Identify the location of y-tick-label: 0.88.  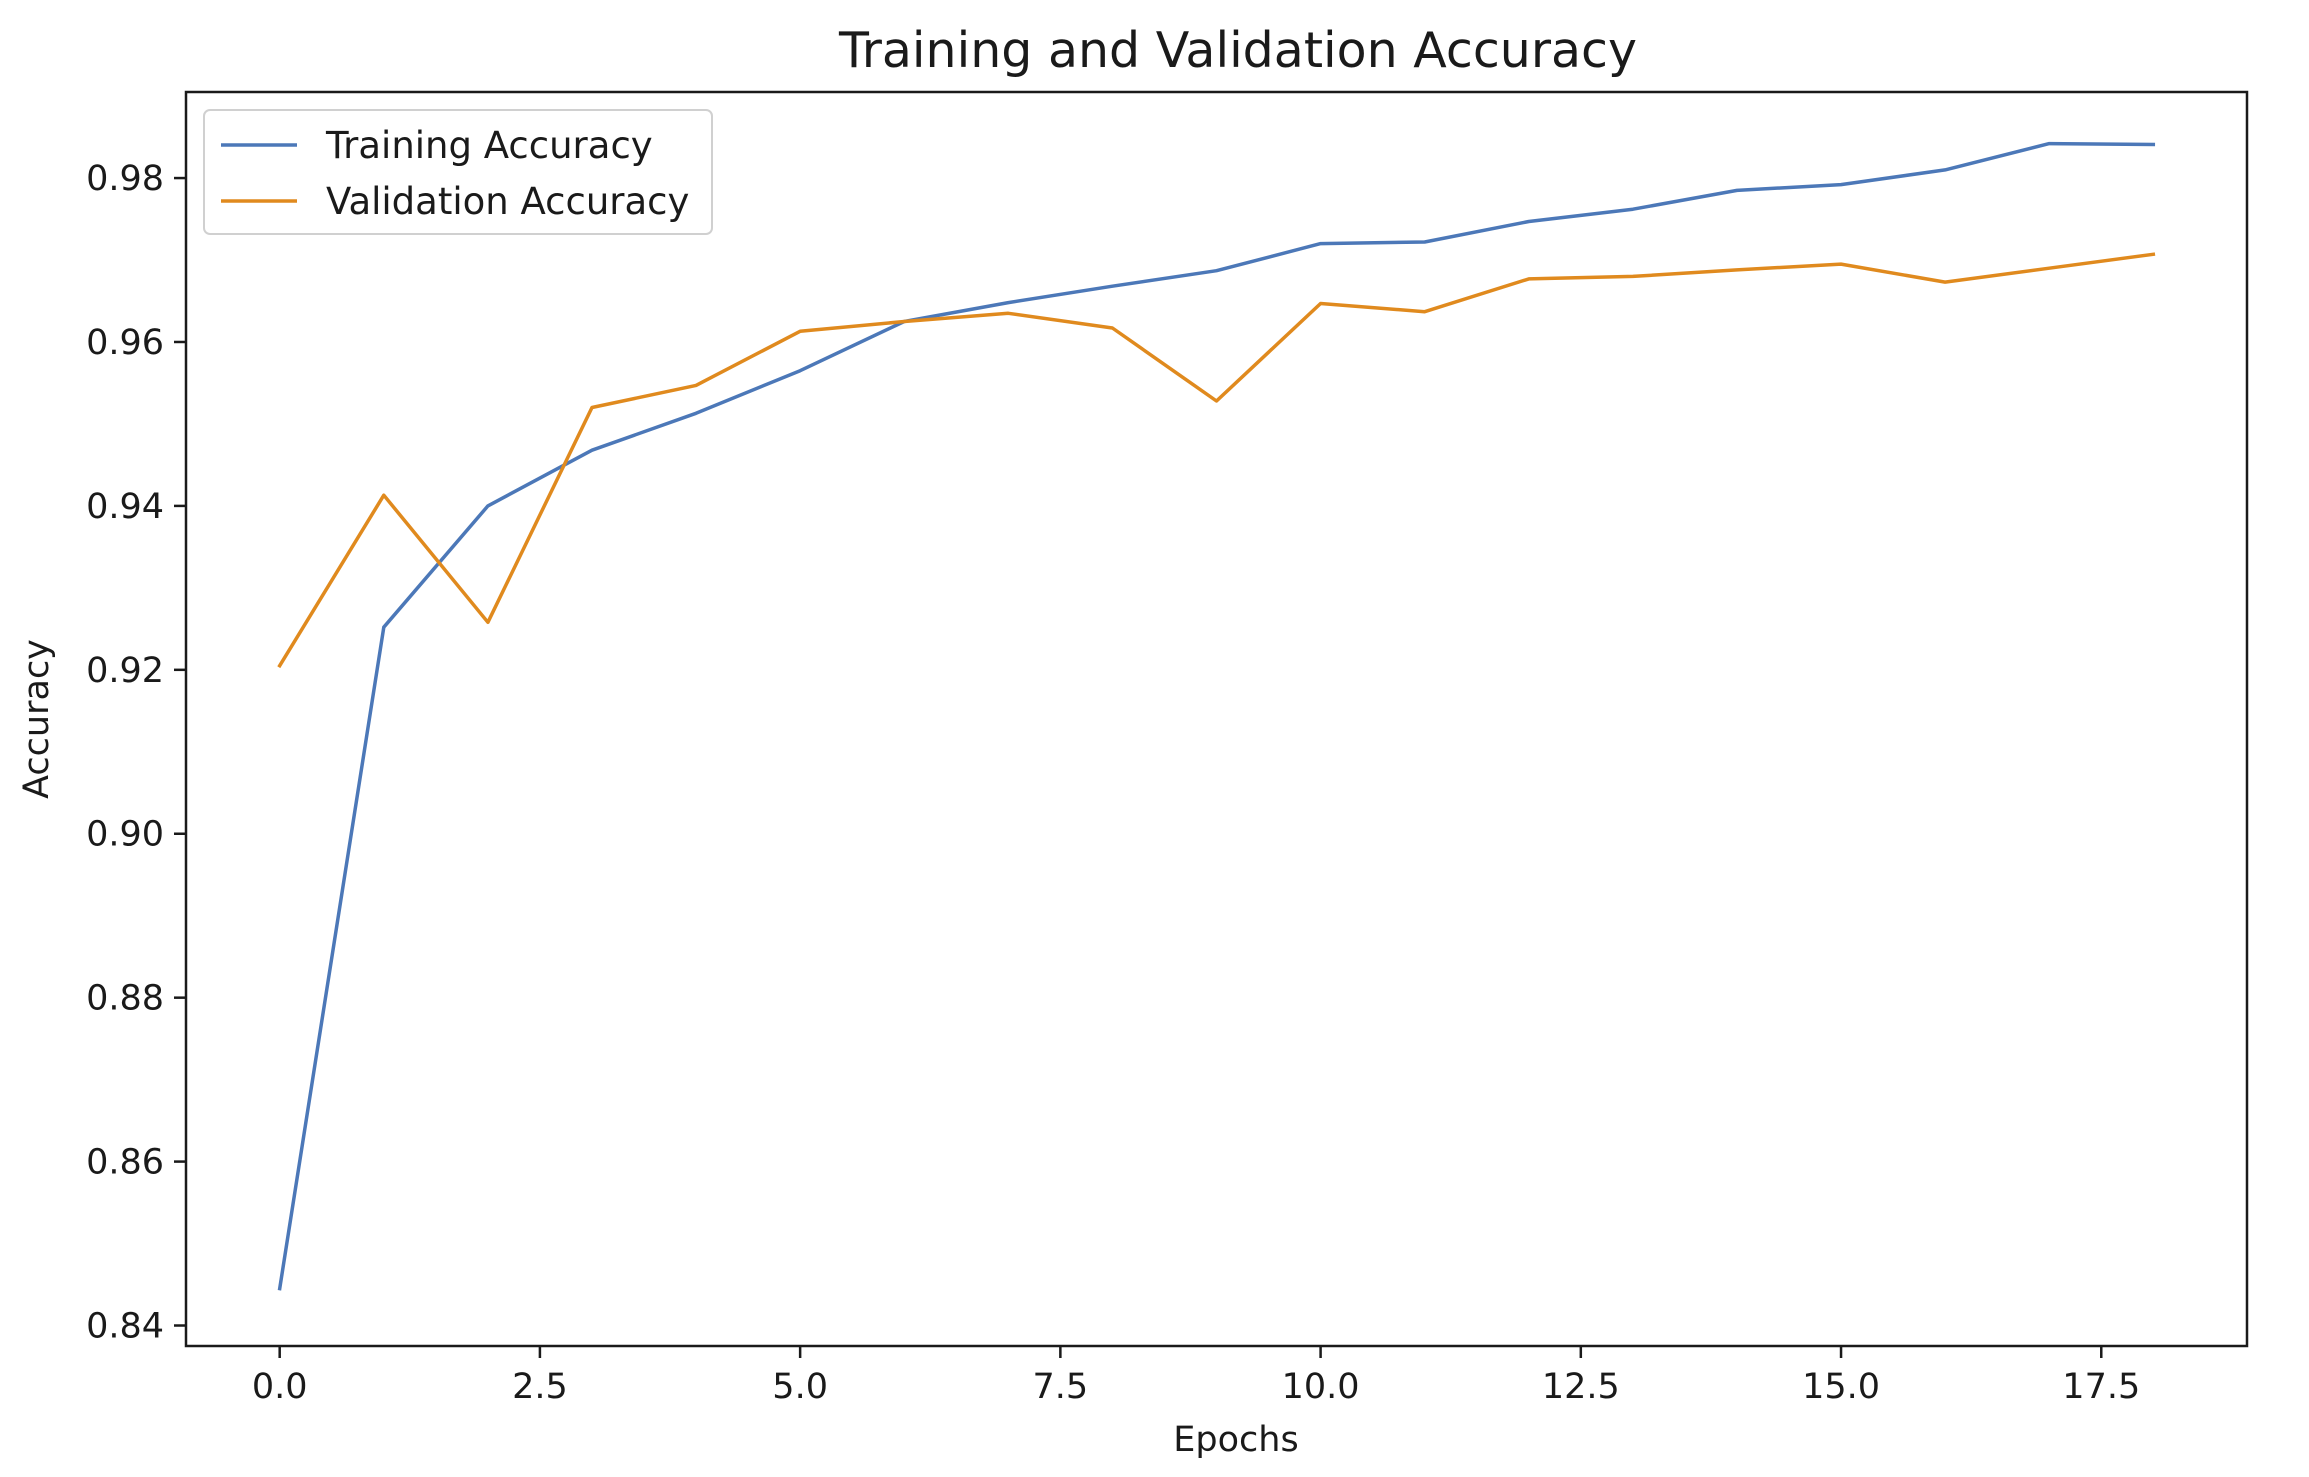
(125, 999).